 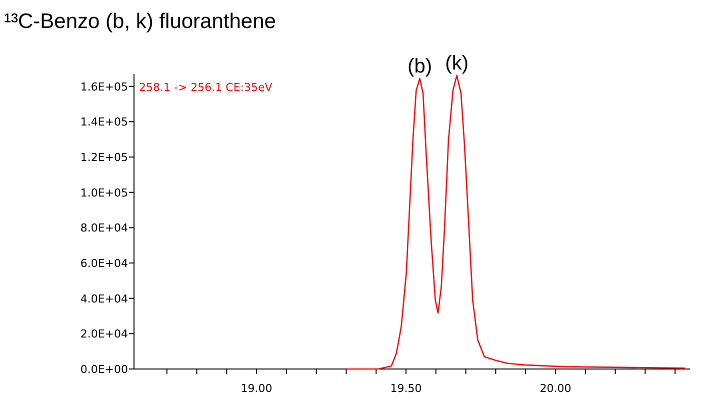 I want to click on x-tick-label: 19.50, so click(x=406, y=388).